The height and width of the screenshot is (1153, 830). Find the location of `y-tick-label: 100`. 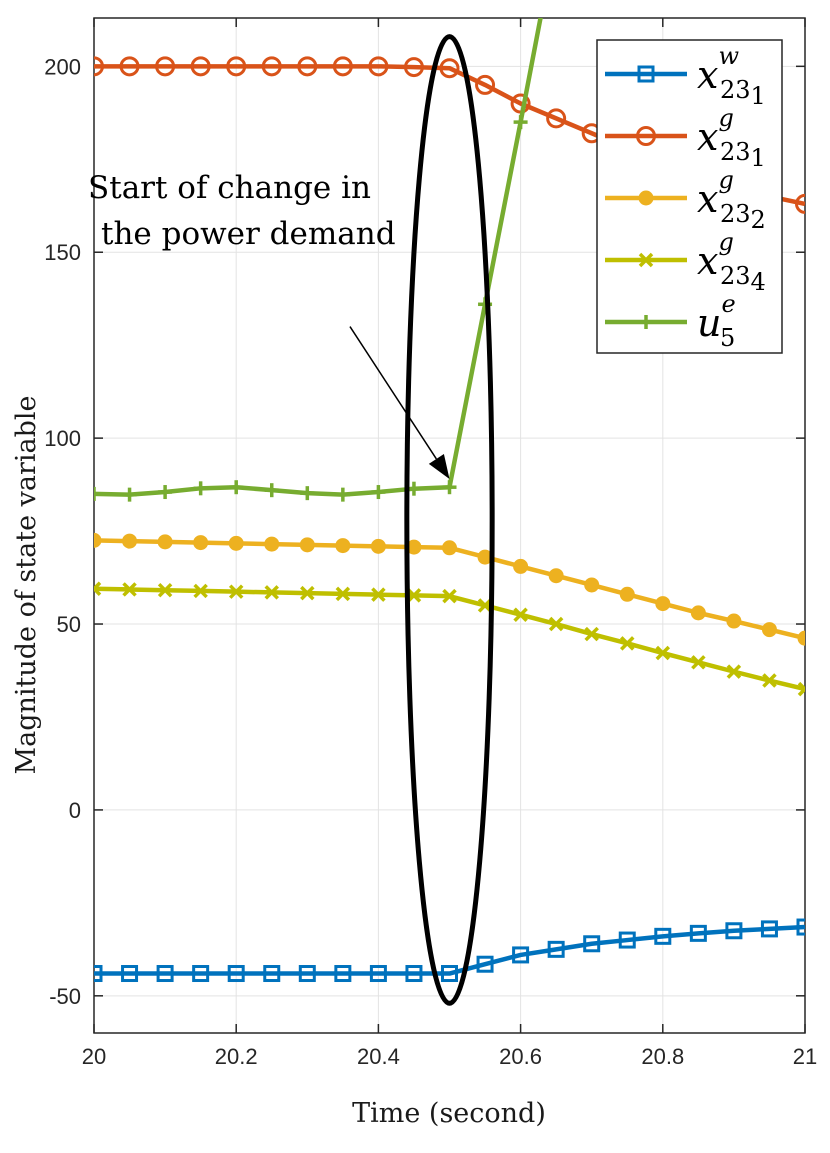

y-tick-label: 100 is located at coordinates (62, 438).